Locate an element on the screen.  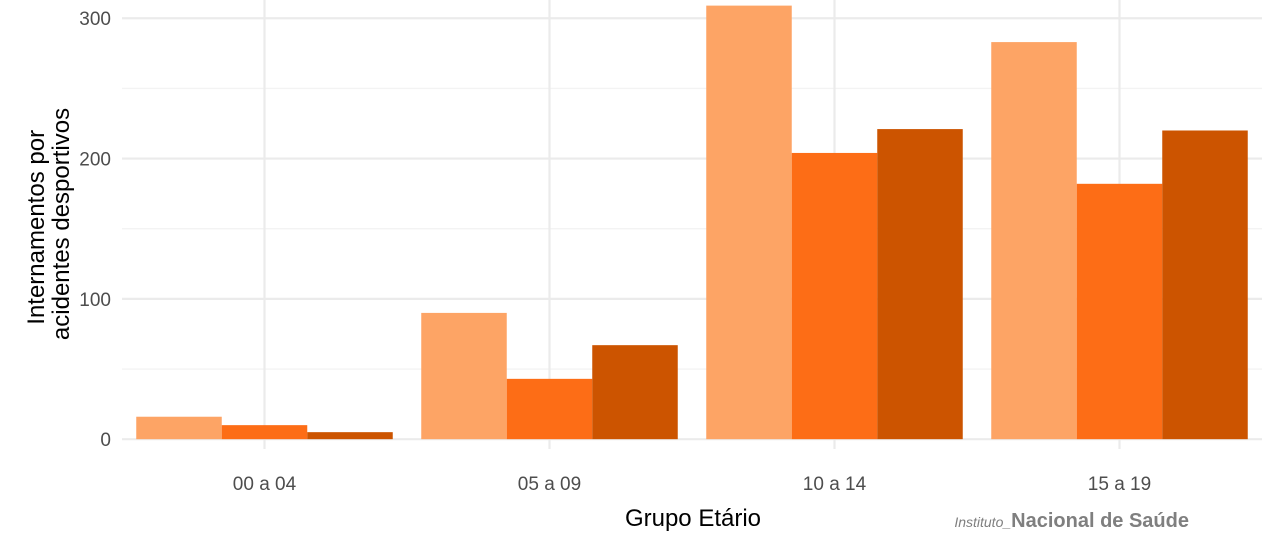
y-tick-label: 200 is located at coordinates (95, 160).